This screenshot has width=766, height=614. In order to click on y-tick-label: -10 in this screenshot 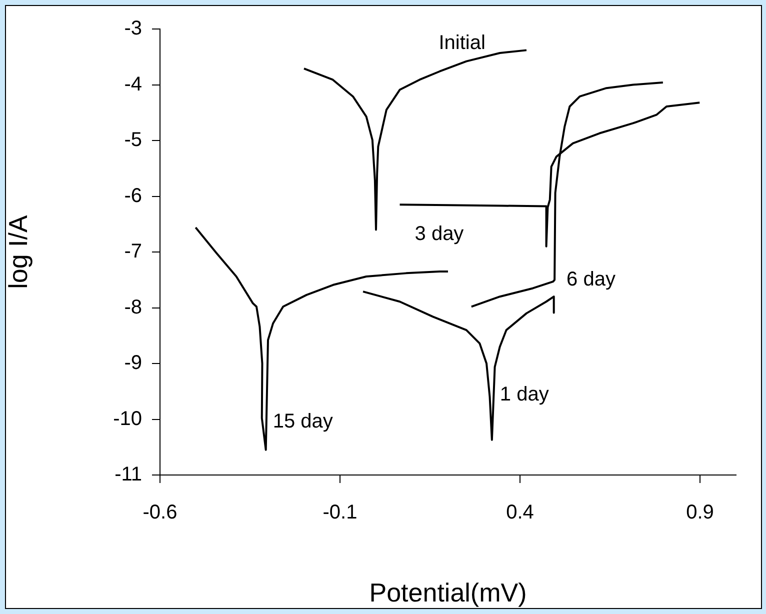, I will do `click(127, 419)`.